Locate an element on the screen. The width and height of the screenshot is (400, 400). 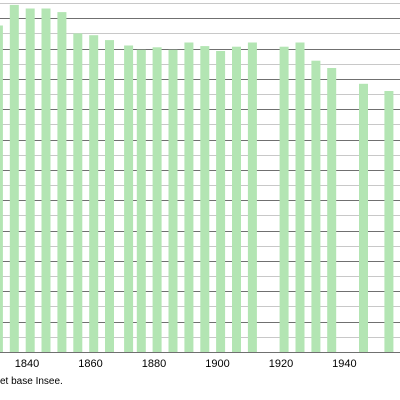
x-tick-label: 1840 is located at coordinates (27, 364).